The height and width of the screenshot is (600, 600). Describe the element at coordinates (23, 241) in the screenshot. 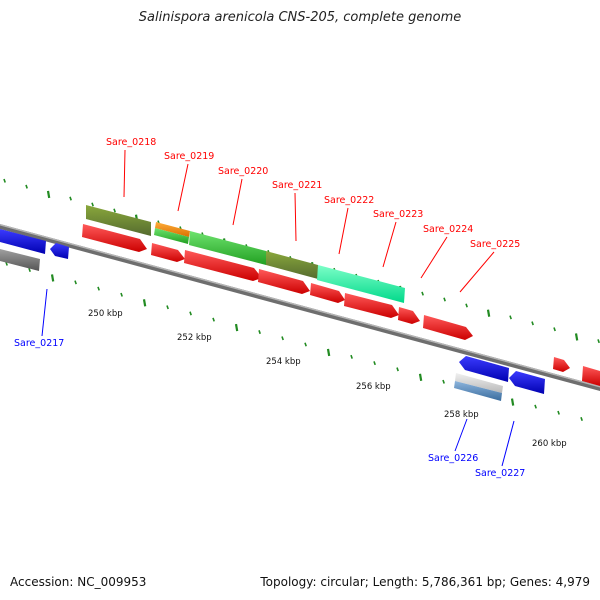

I see `feature-blue-0217-left` at that location.